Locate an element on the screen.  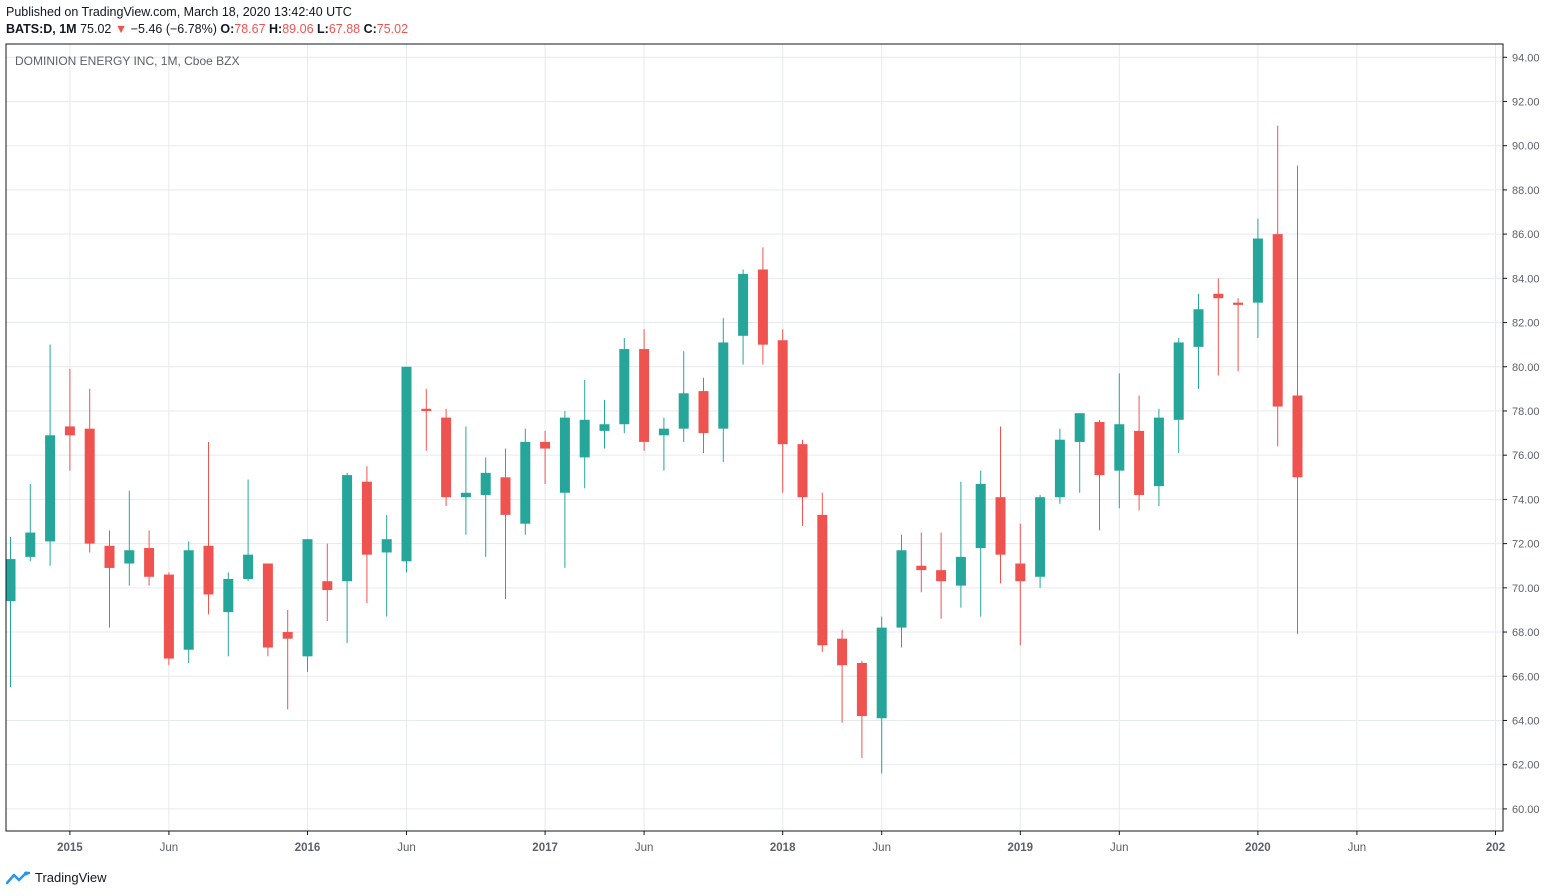
last-price: 75.02 is located at coordinates (96, 29).